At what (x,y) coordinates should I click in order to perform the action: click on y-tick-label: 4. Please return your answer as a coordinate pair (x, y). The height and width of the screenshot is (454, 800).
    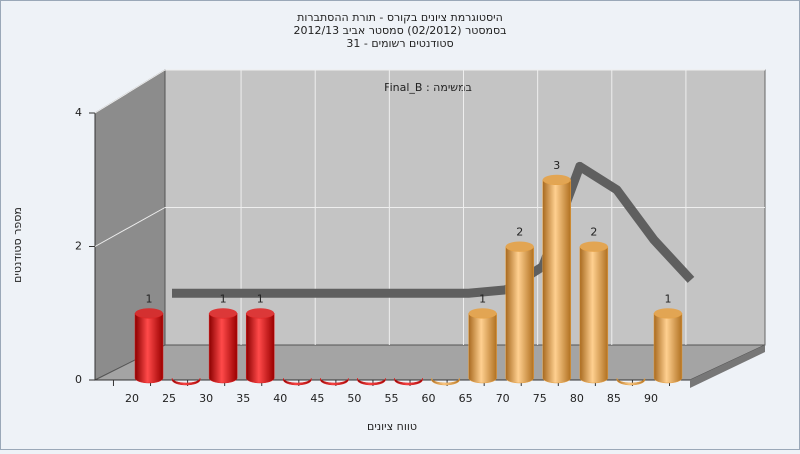
    Looking at the image, I should click on (78, 112).